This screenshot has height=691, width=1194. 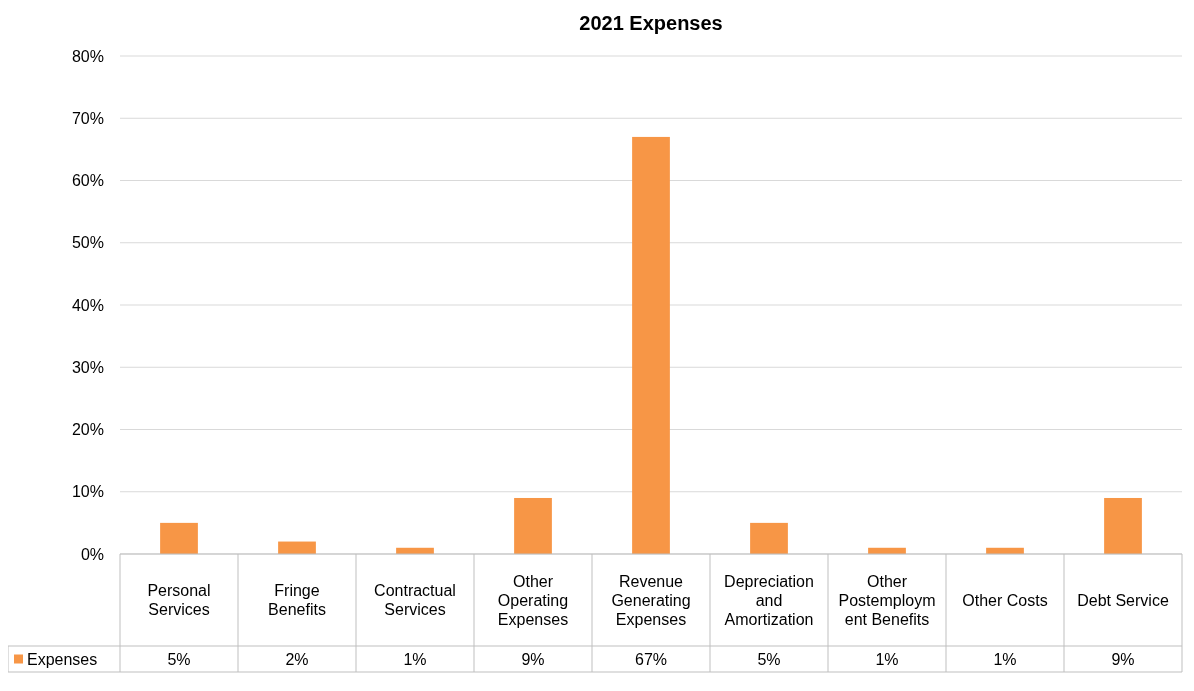 What do you see at coordinates (887, 600) in the screenshot?
I see `x-tick-label: Other Postemployment Benefits` at bounding box center [887, 600].